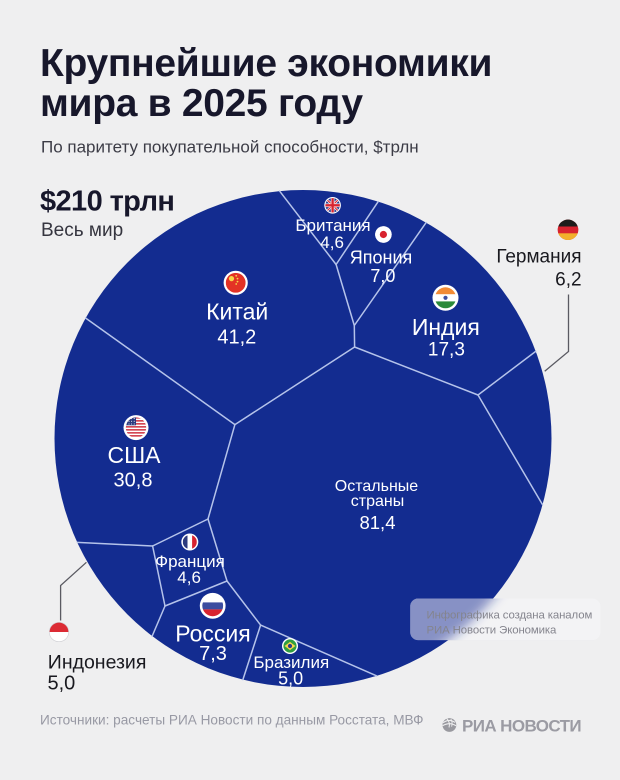  Describe the element at coordinates (97, 662) in the screenshot. I see `svg-text: Индонезия` at that location.